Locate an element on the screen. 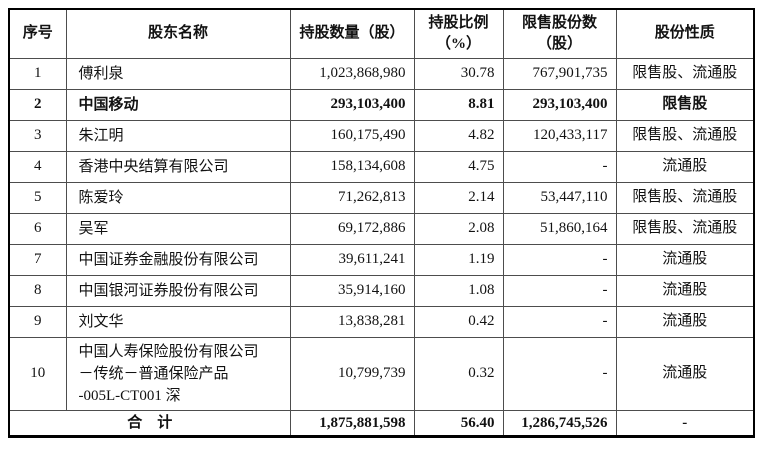 This screenshot has height=452, width=761. cell-total-share-nature: - is located at coordinates (685, 423).